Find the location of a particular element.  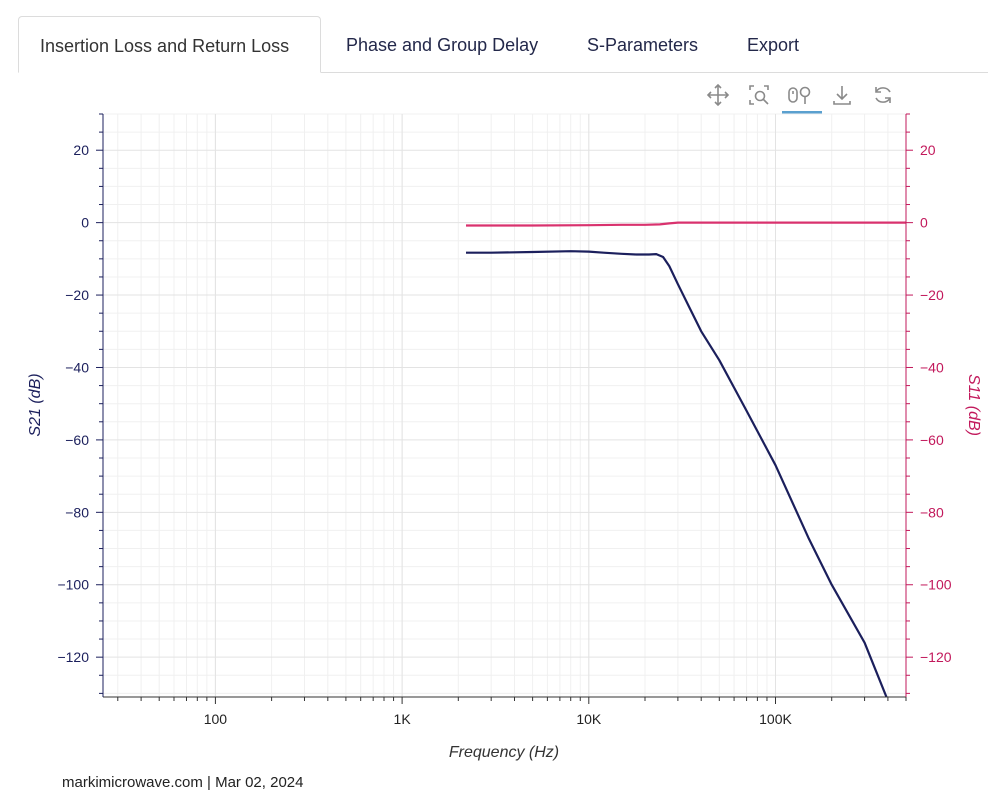

footer-credit: markimicrowave.com | Mar 02, 2024 is located at coordinates (183, 782).